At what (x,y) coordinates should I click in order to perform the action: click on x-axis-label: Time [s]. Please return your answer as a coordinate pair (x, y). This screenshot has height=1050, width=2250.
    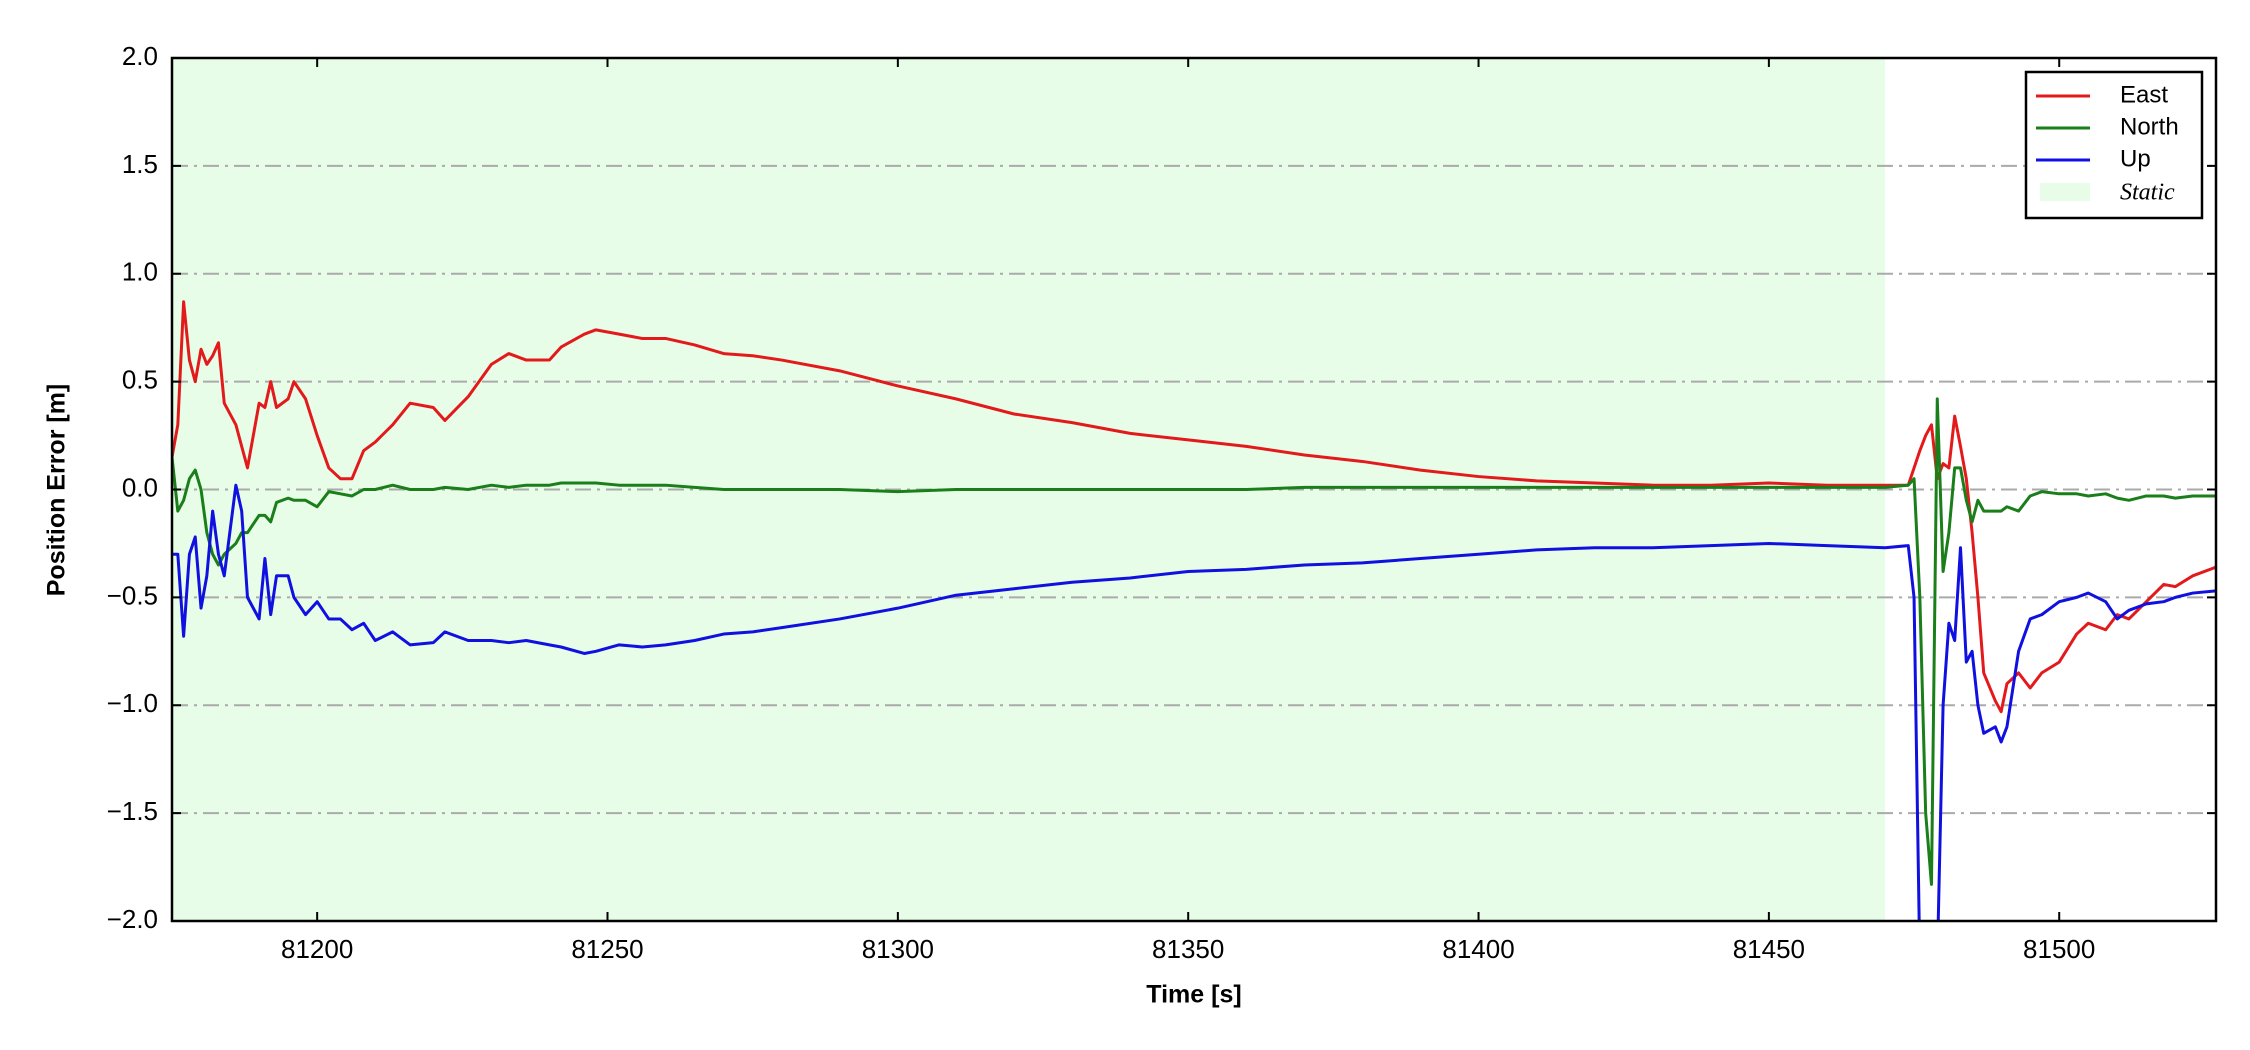
    Looking at the image, I should click on (1193, 995).